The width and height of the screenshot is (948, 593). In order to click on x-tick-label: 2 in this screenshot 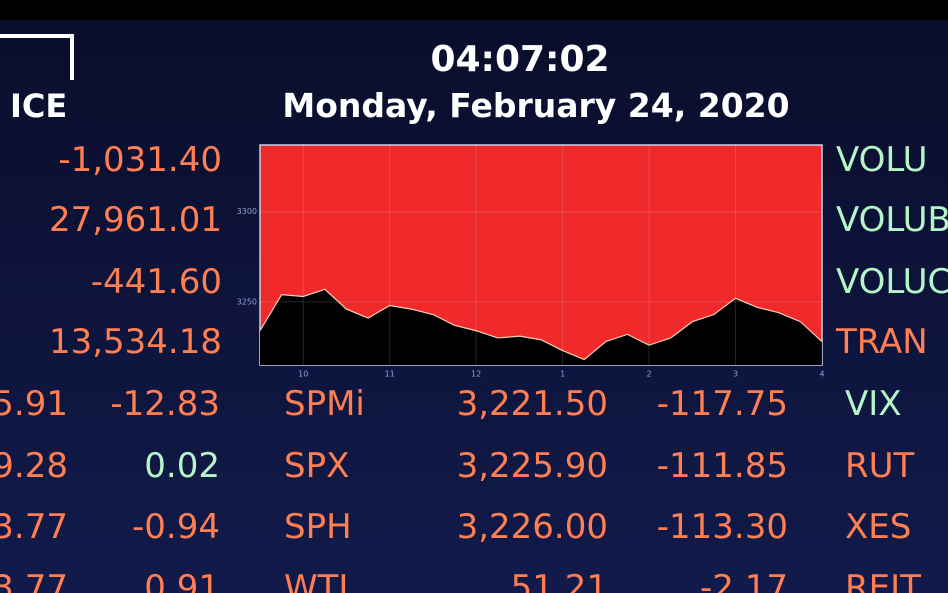, I will do `click(649, 374)`.